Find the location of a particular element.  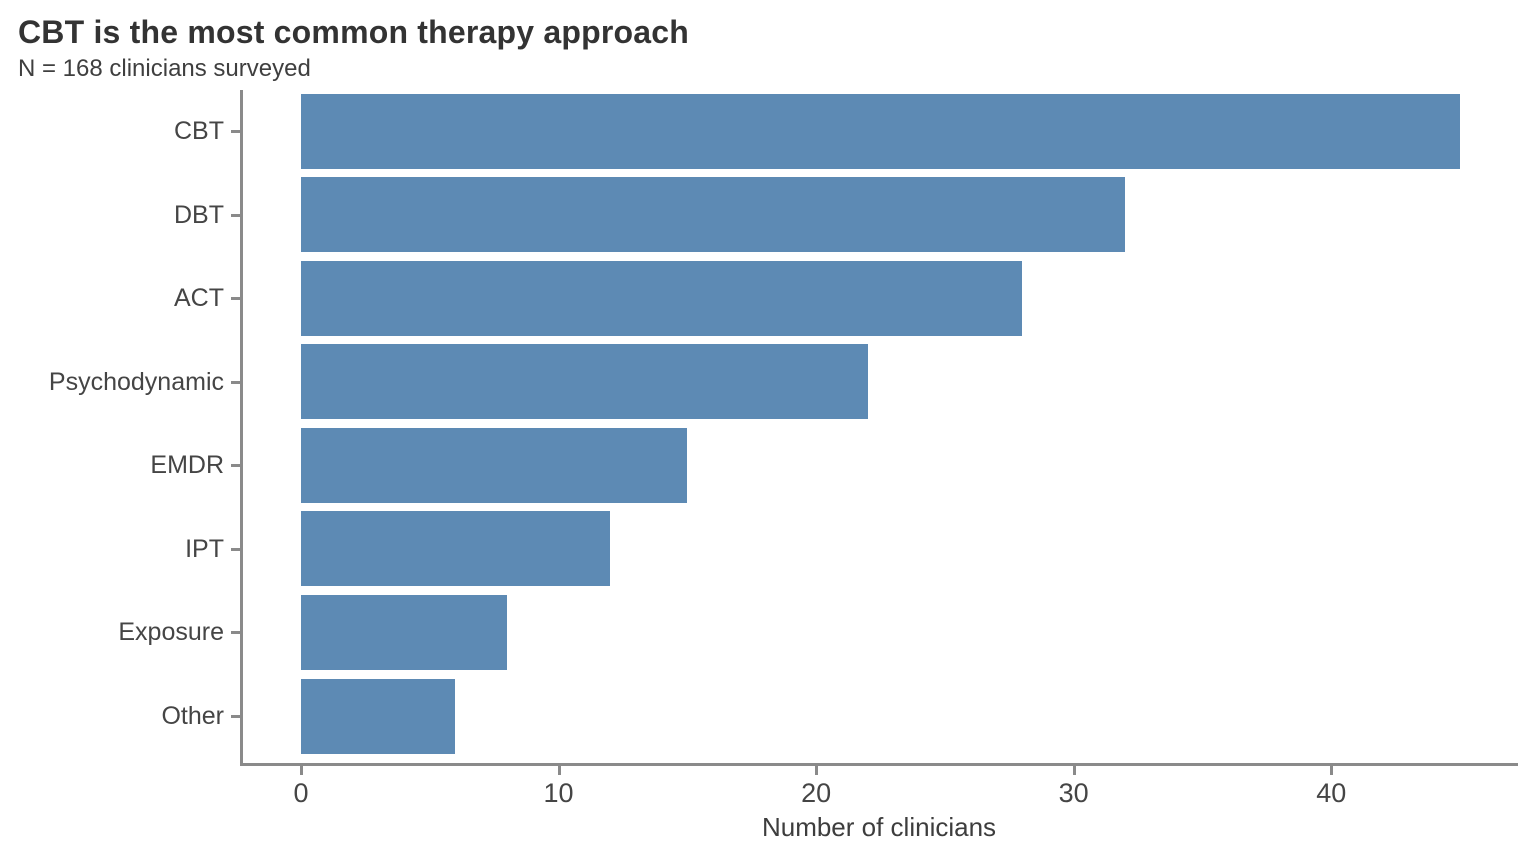

x-tick-label: 20 is located at coordinates (816, 793).